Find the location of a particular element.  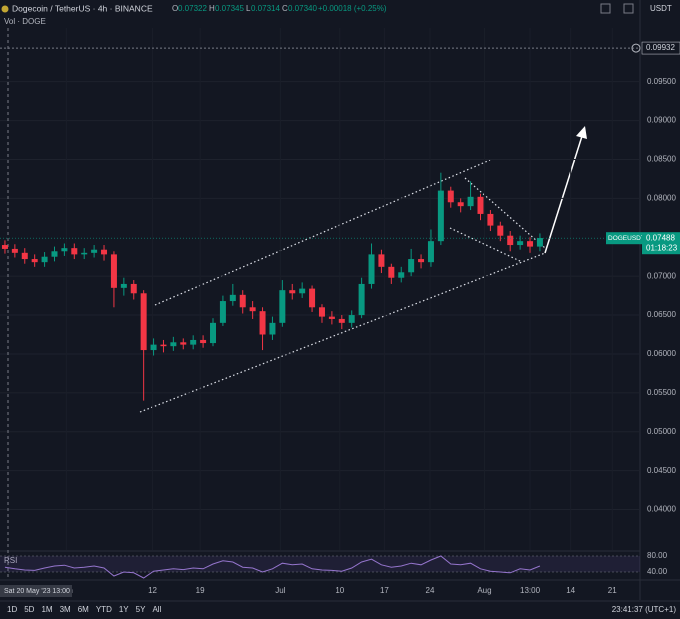

y-tick-label: 0.04000 is located at coordinates (661, 509).